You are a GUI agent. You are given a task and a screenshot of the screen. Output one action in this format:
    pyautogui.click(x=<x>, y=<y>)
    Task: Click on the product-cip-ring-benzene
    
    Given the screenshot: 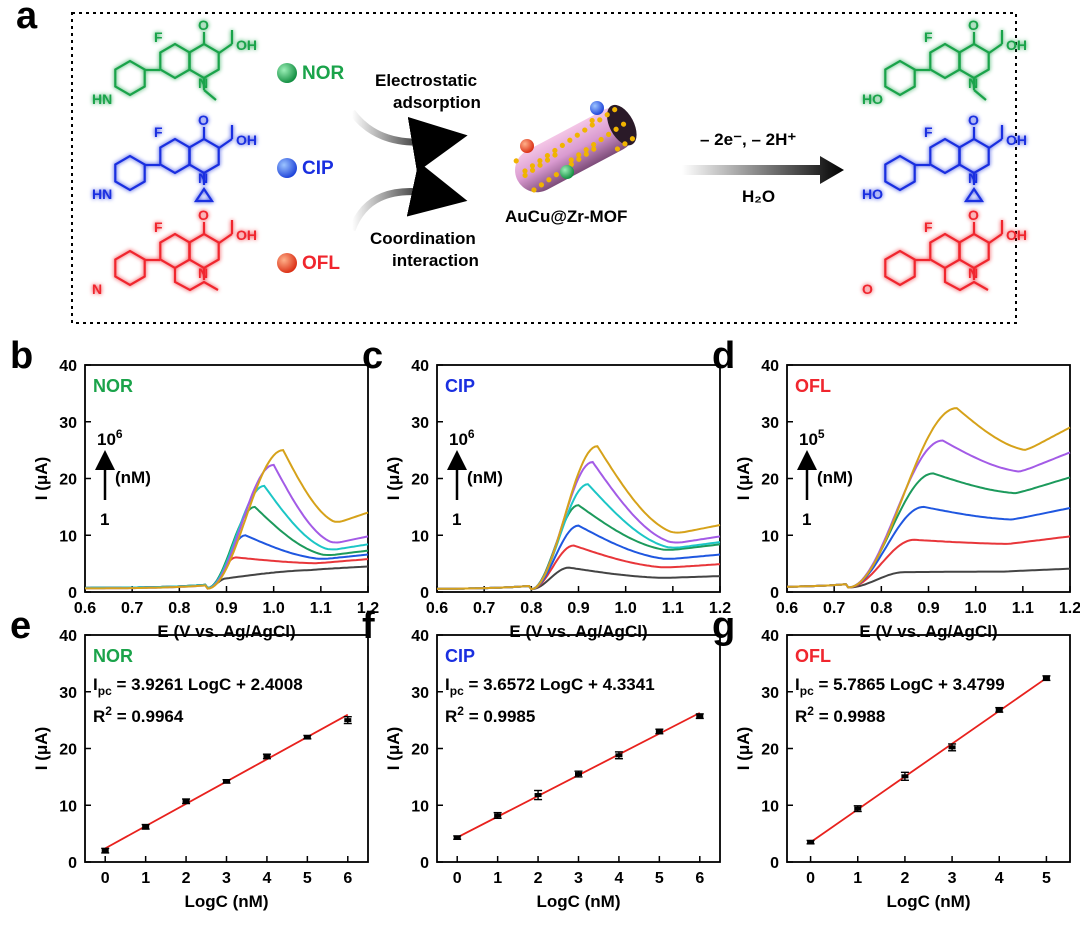 What is the action you would take?
    pyautogui.click(x=945, y=156)
    